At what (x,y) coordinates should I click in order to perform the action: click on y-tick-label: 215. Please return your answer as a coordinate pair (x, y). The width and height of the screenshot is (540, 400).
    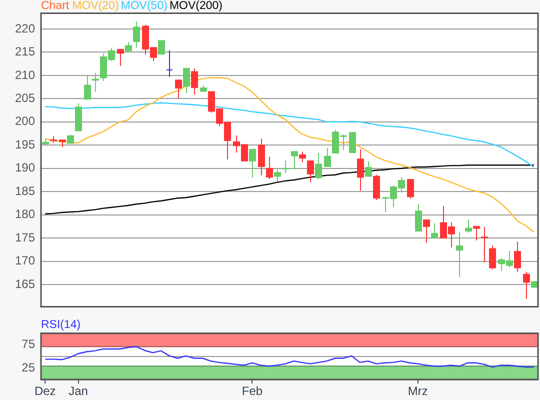
    Looking at the image, I should click on (25, 51).